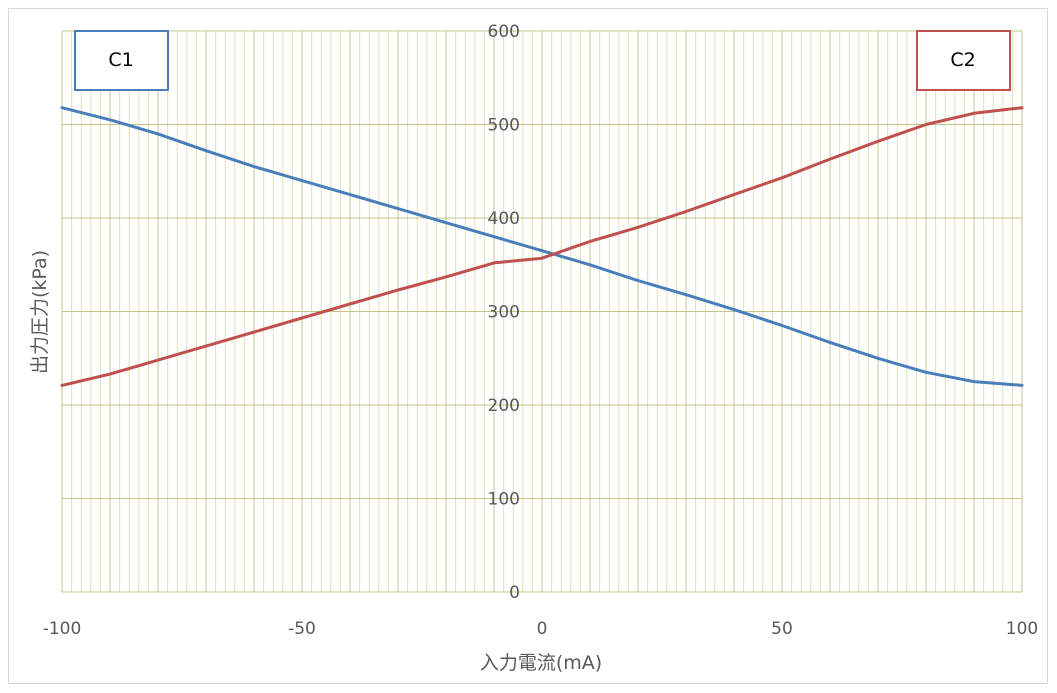 The image size is (1057, 693). I want to click on x-tick-label: 0, so click(542, 629).